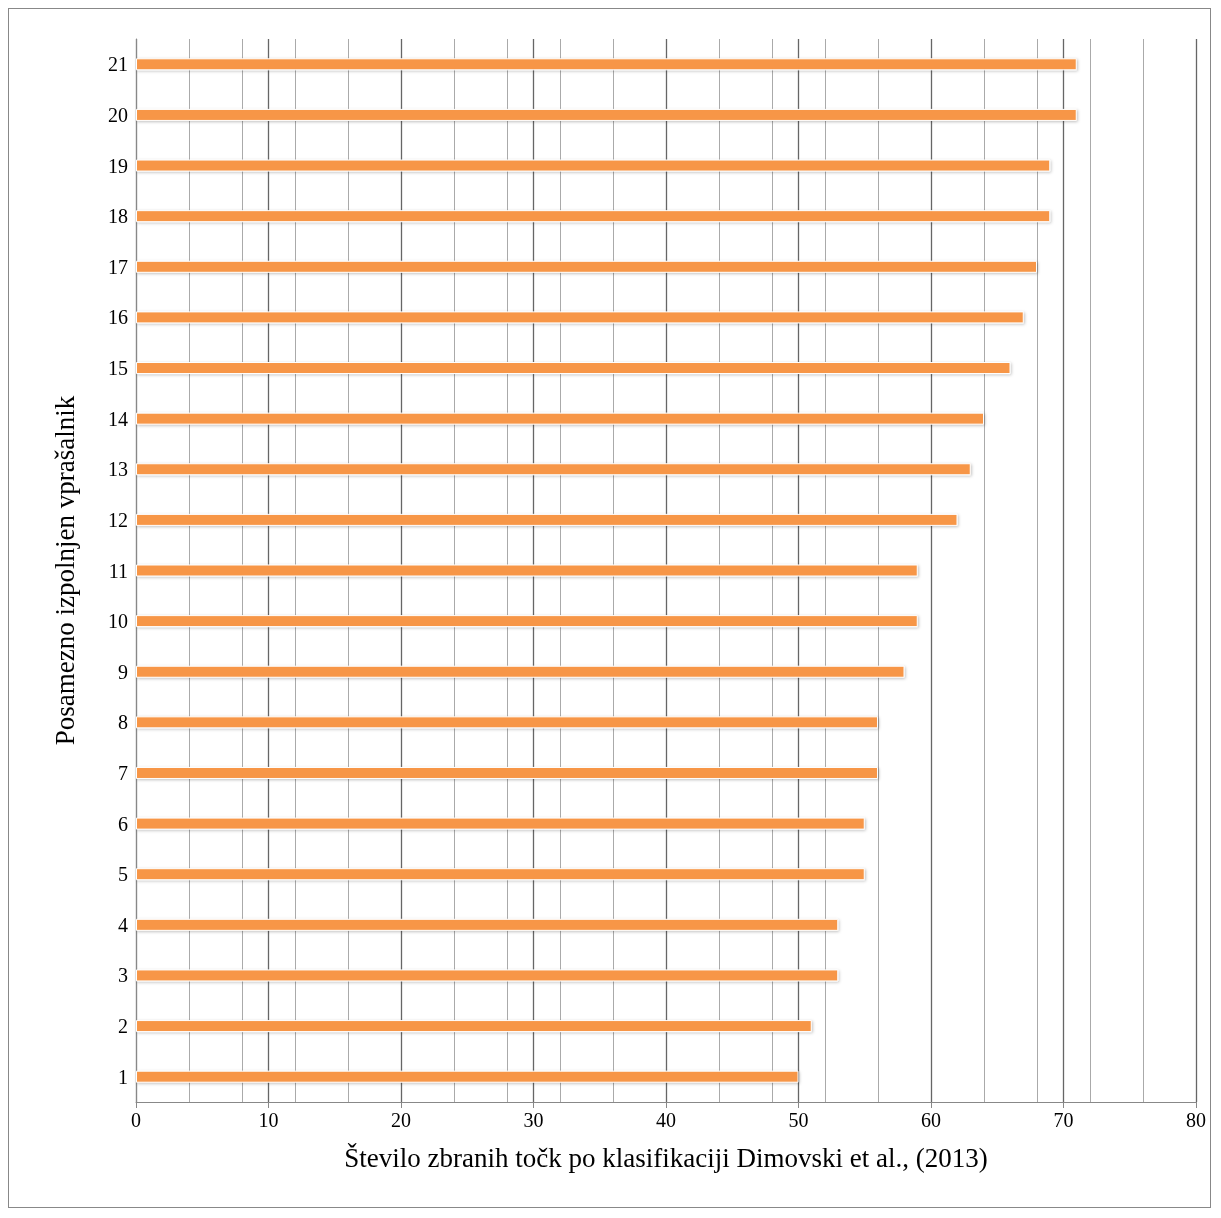  I want to click on x-tick-label: 0, so click(136, 1120).